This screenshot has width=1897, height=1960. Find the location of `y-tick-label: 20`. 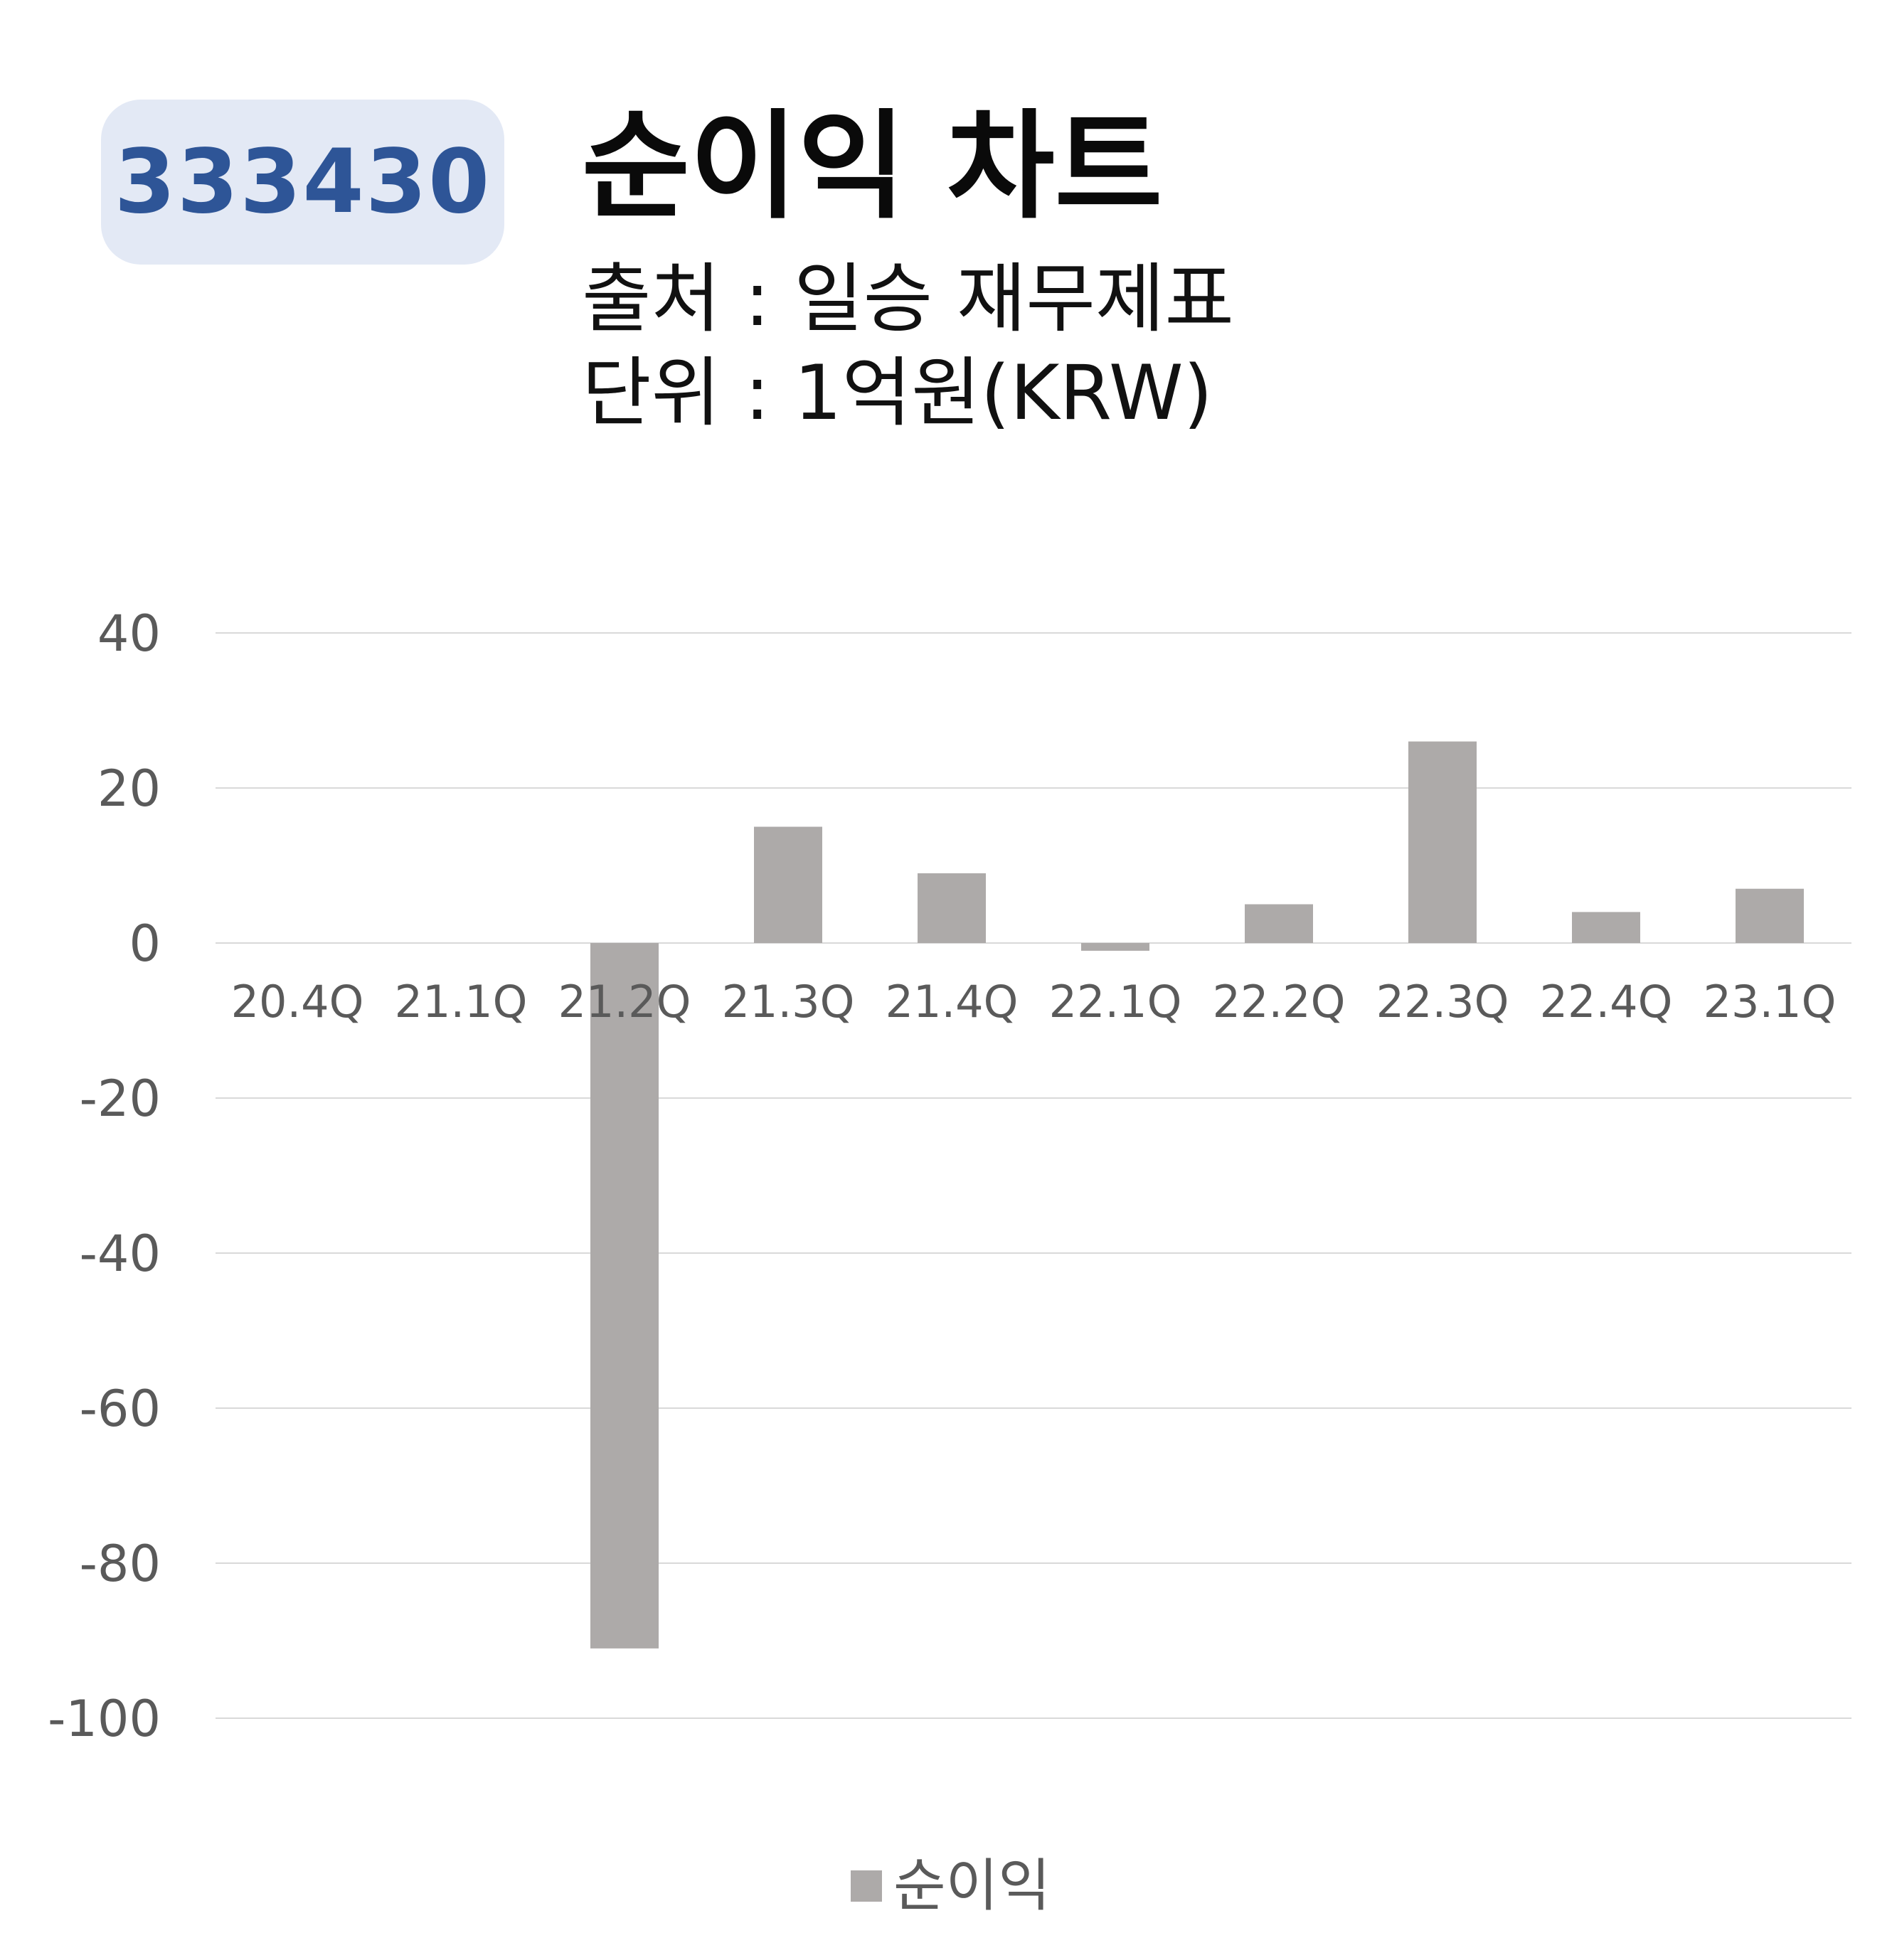

y-tick-label: 20 is located at coordinates (129, 789).